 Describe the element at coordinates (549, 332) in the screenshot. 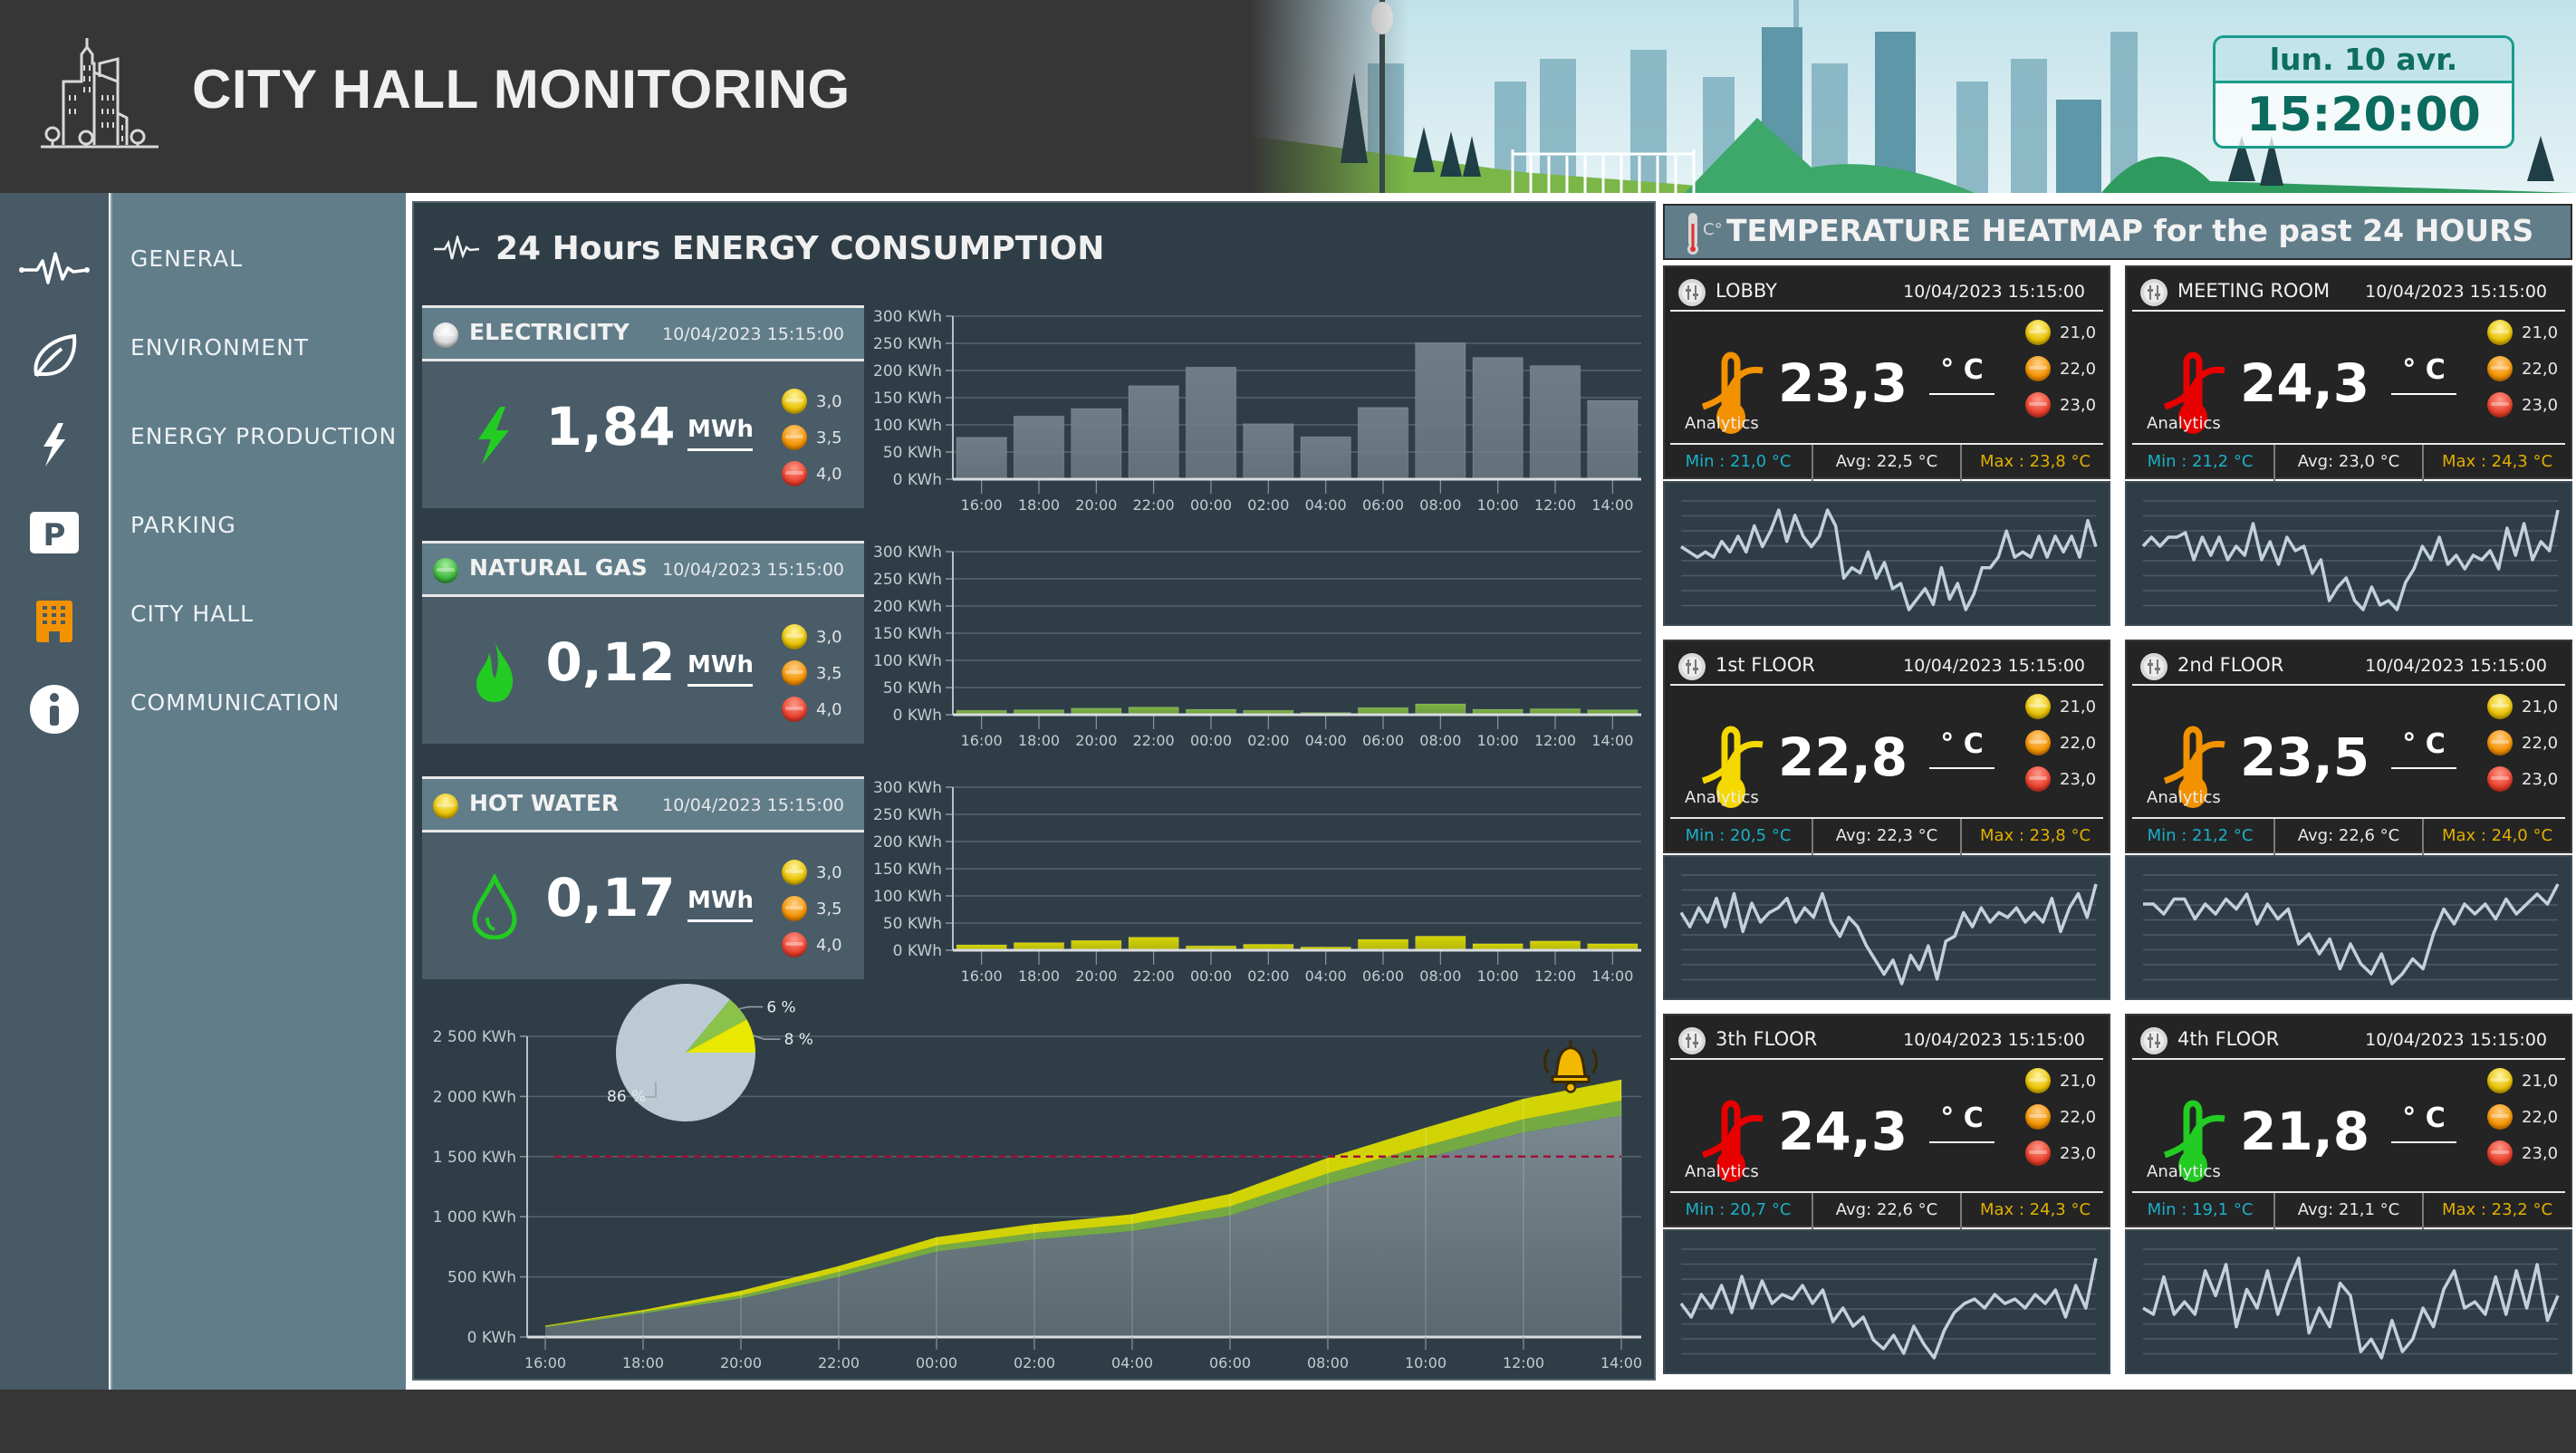

I see `kpi-name: ELECTRICITY` at that location.